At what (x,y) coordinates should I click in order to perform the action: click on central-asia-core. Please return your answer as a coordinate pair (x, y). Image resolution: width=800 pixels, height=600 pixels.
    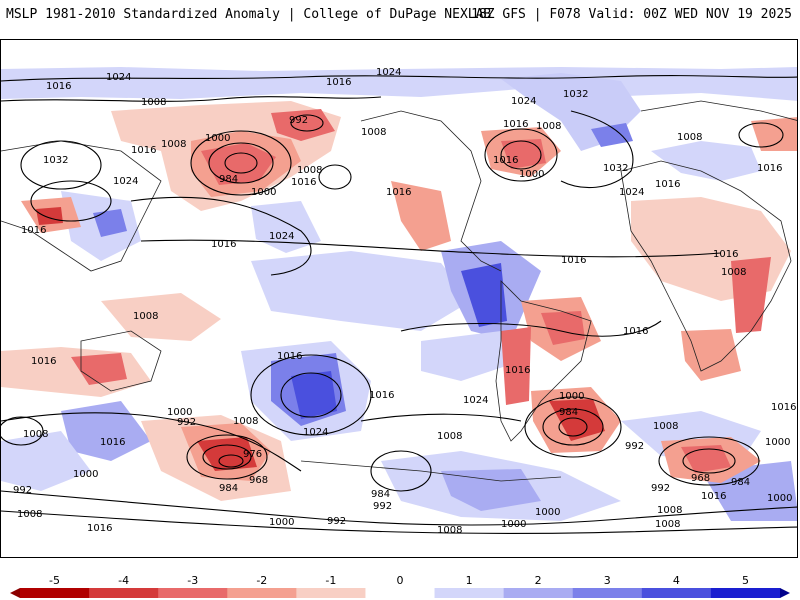
    Looking at the image, I should click on (49, 216).